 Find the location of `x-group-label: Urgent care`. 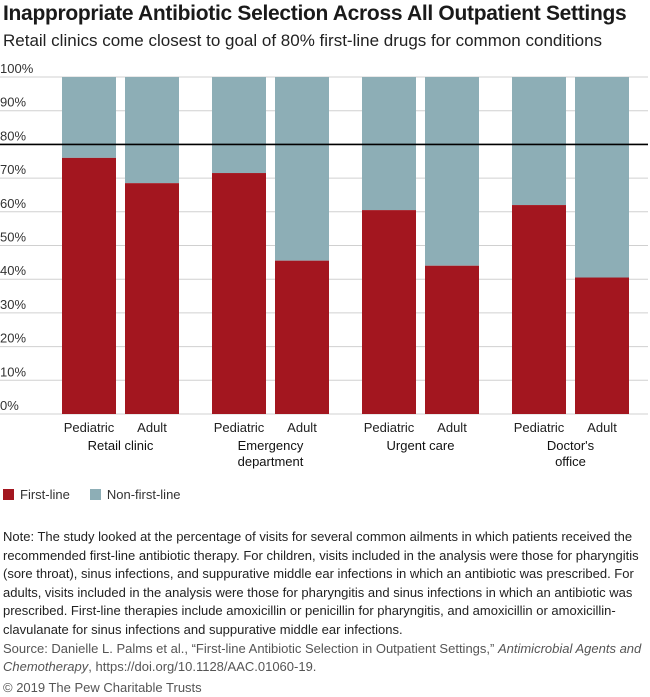

x-group-label: Urgent care is located at coordinates (421, 445).